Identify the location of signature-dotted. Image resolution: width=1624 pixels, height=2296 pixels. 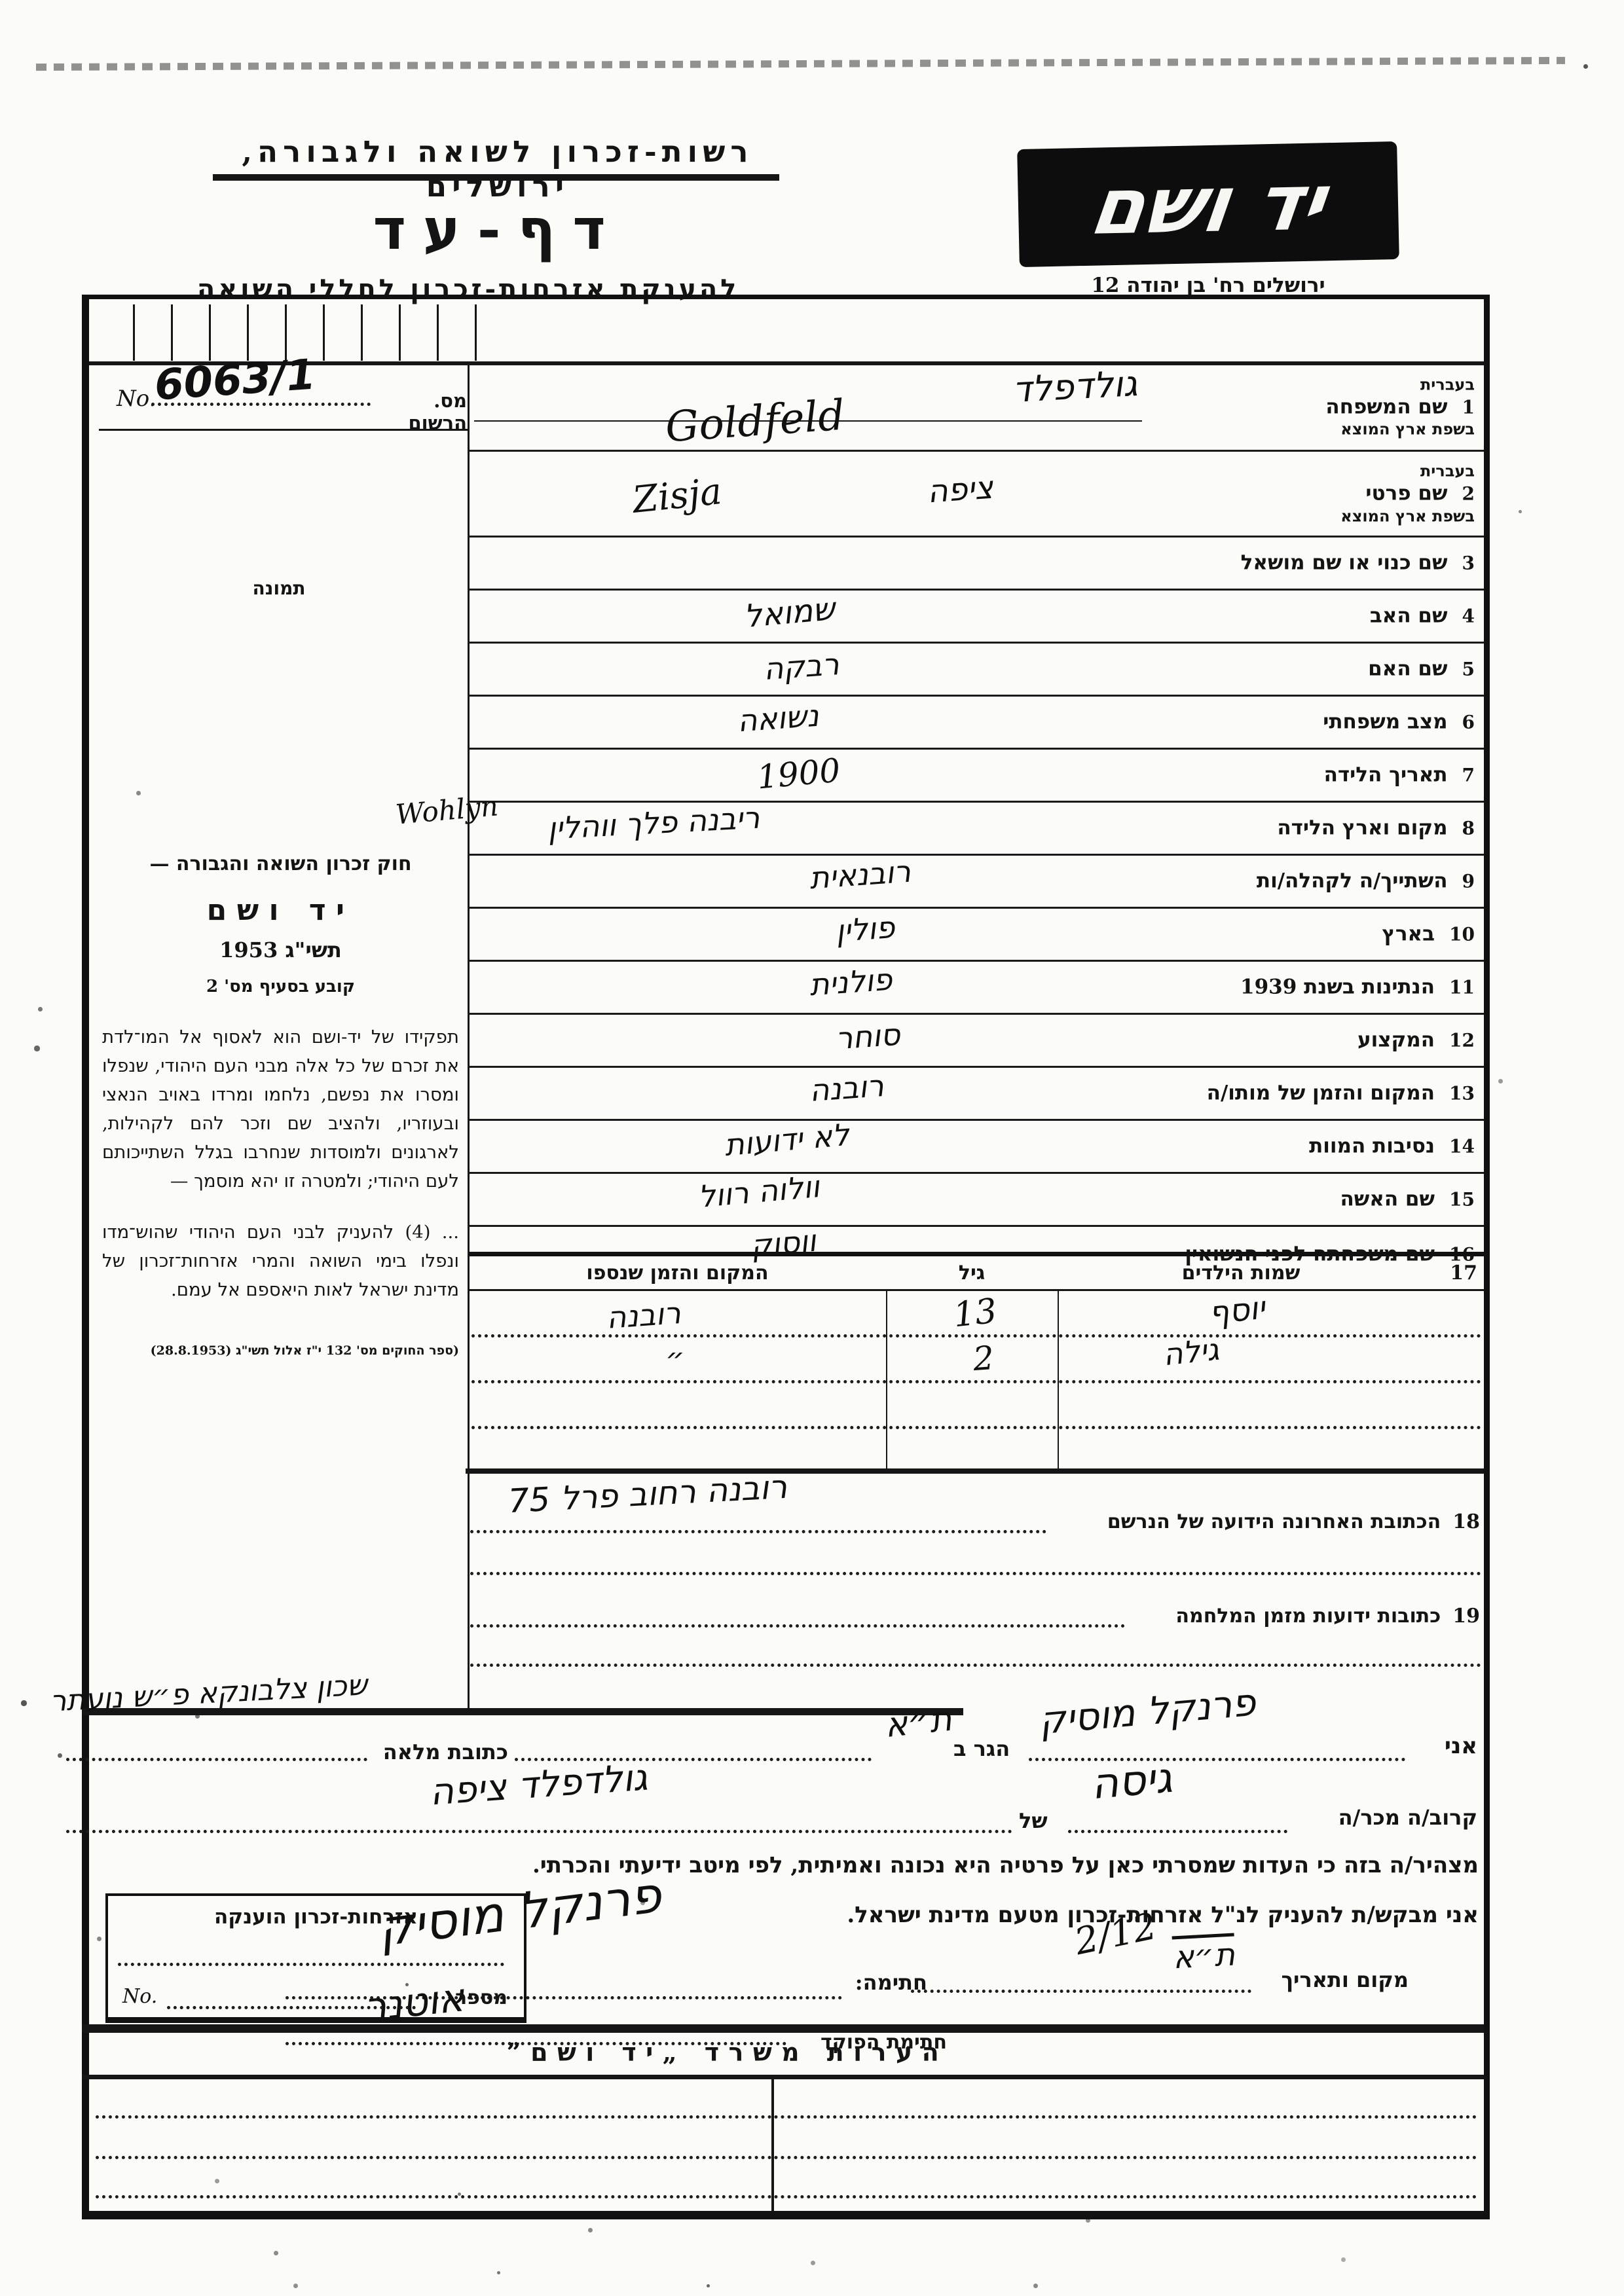
(564, 1997).